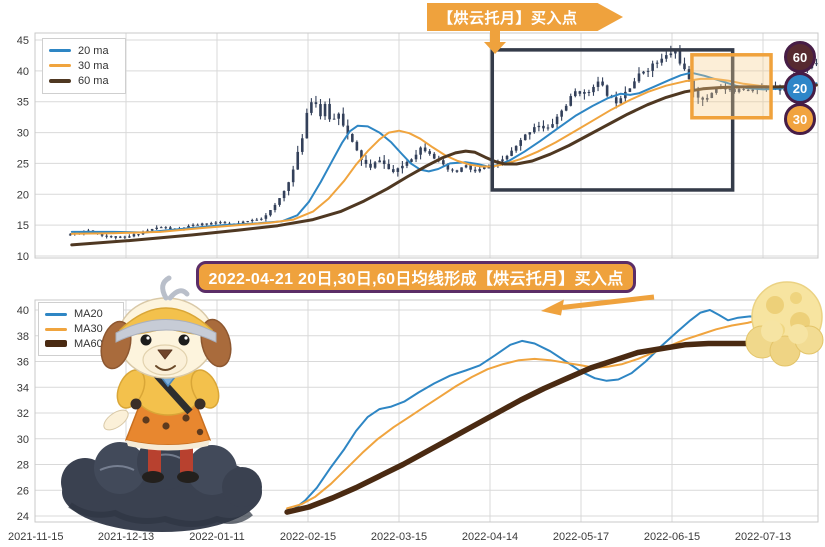  Describe the element at coordinates (88, 343) in the screenshot. I see `legend-label: MA60` at that location.